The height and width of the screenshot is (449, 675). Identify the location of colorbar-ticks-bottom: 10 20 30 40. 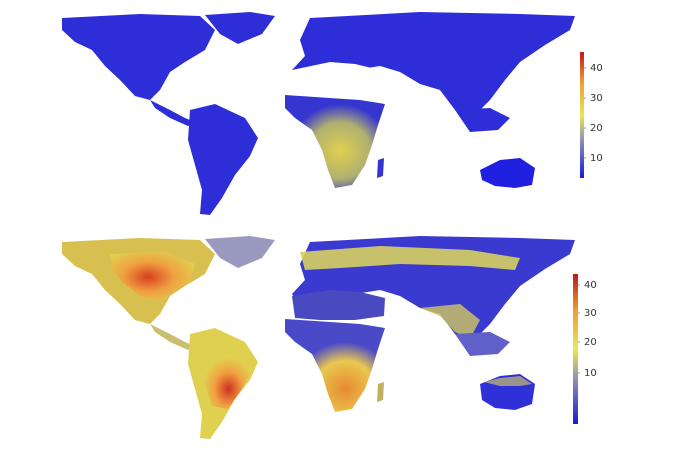
(587, 329).